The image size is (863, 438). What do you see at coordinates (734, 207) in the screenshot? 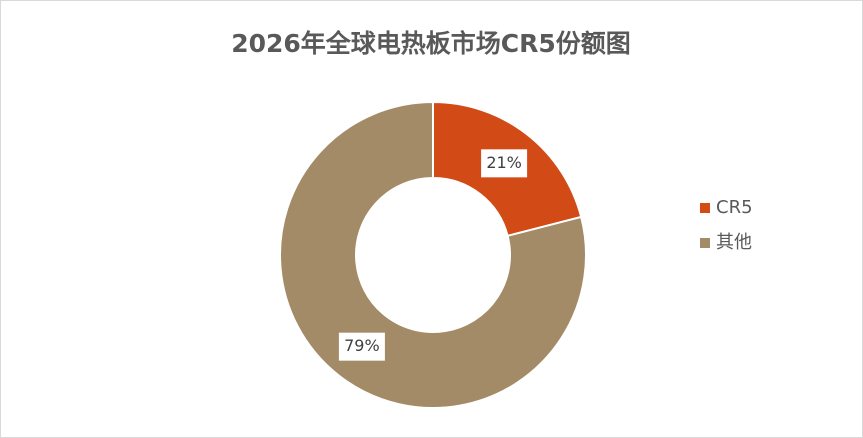
I see `legend-label: CR5` at bounding box center [734, 207].